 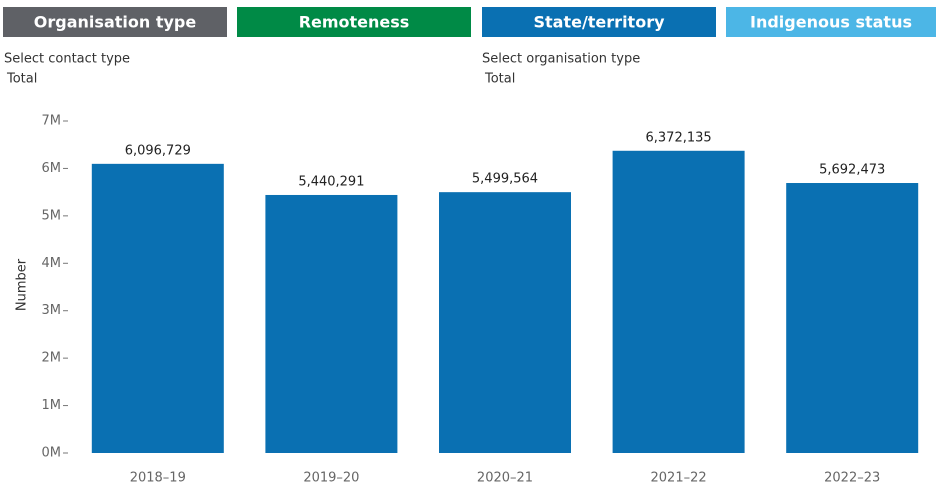 What do you see at coordinates (52, 121) in the screenshot?
I see `y-tick-label: 7M` at bounding box center [52, 121].